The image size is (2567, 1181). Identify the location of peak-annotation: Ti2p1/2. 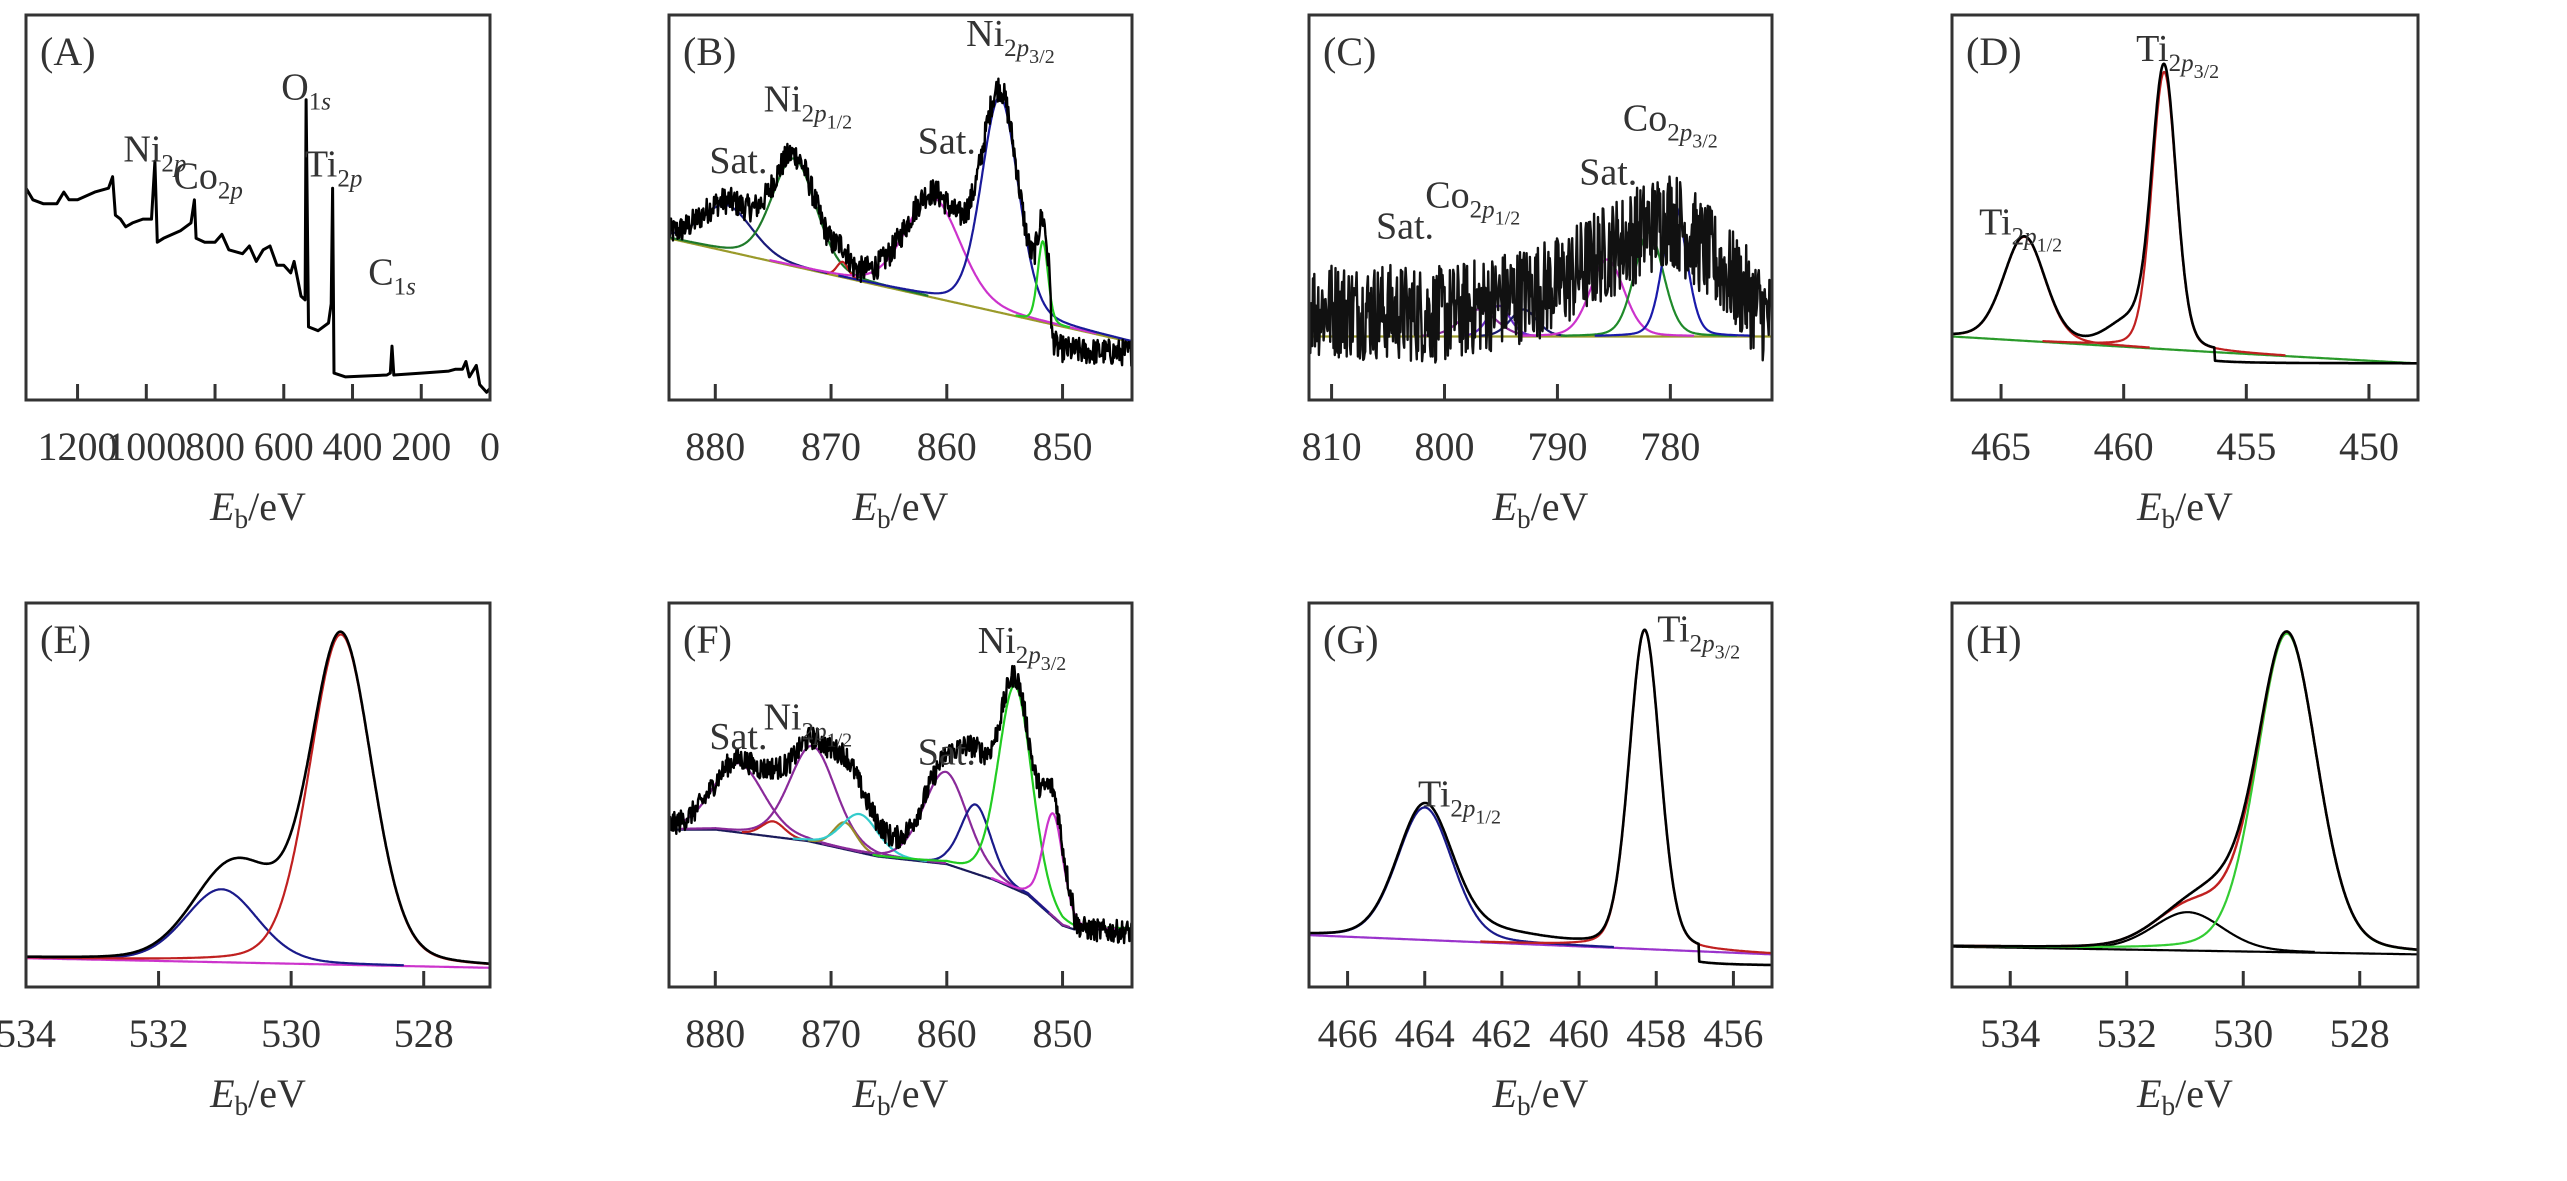
(1459, 801).